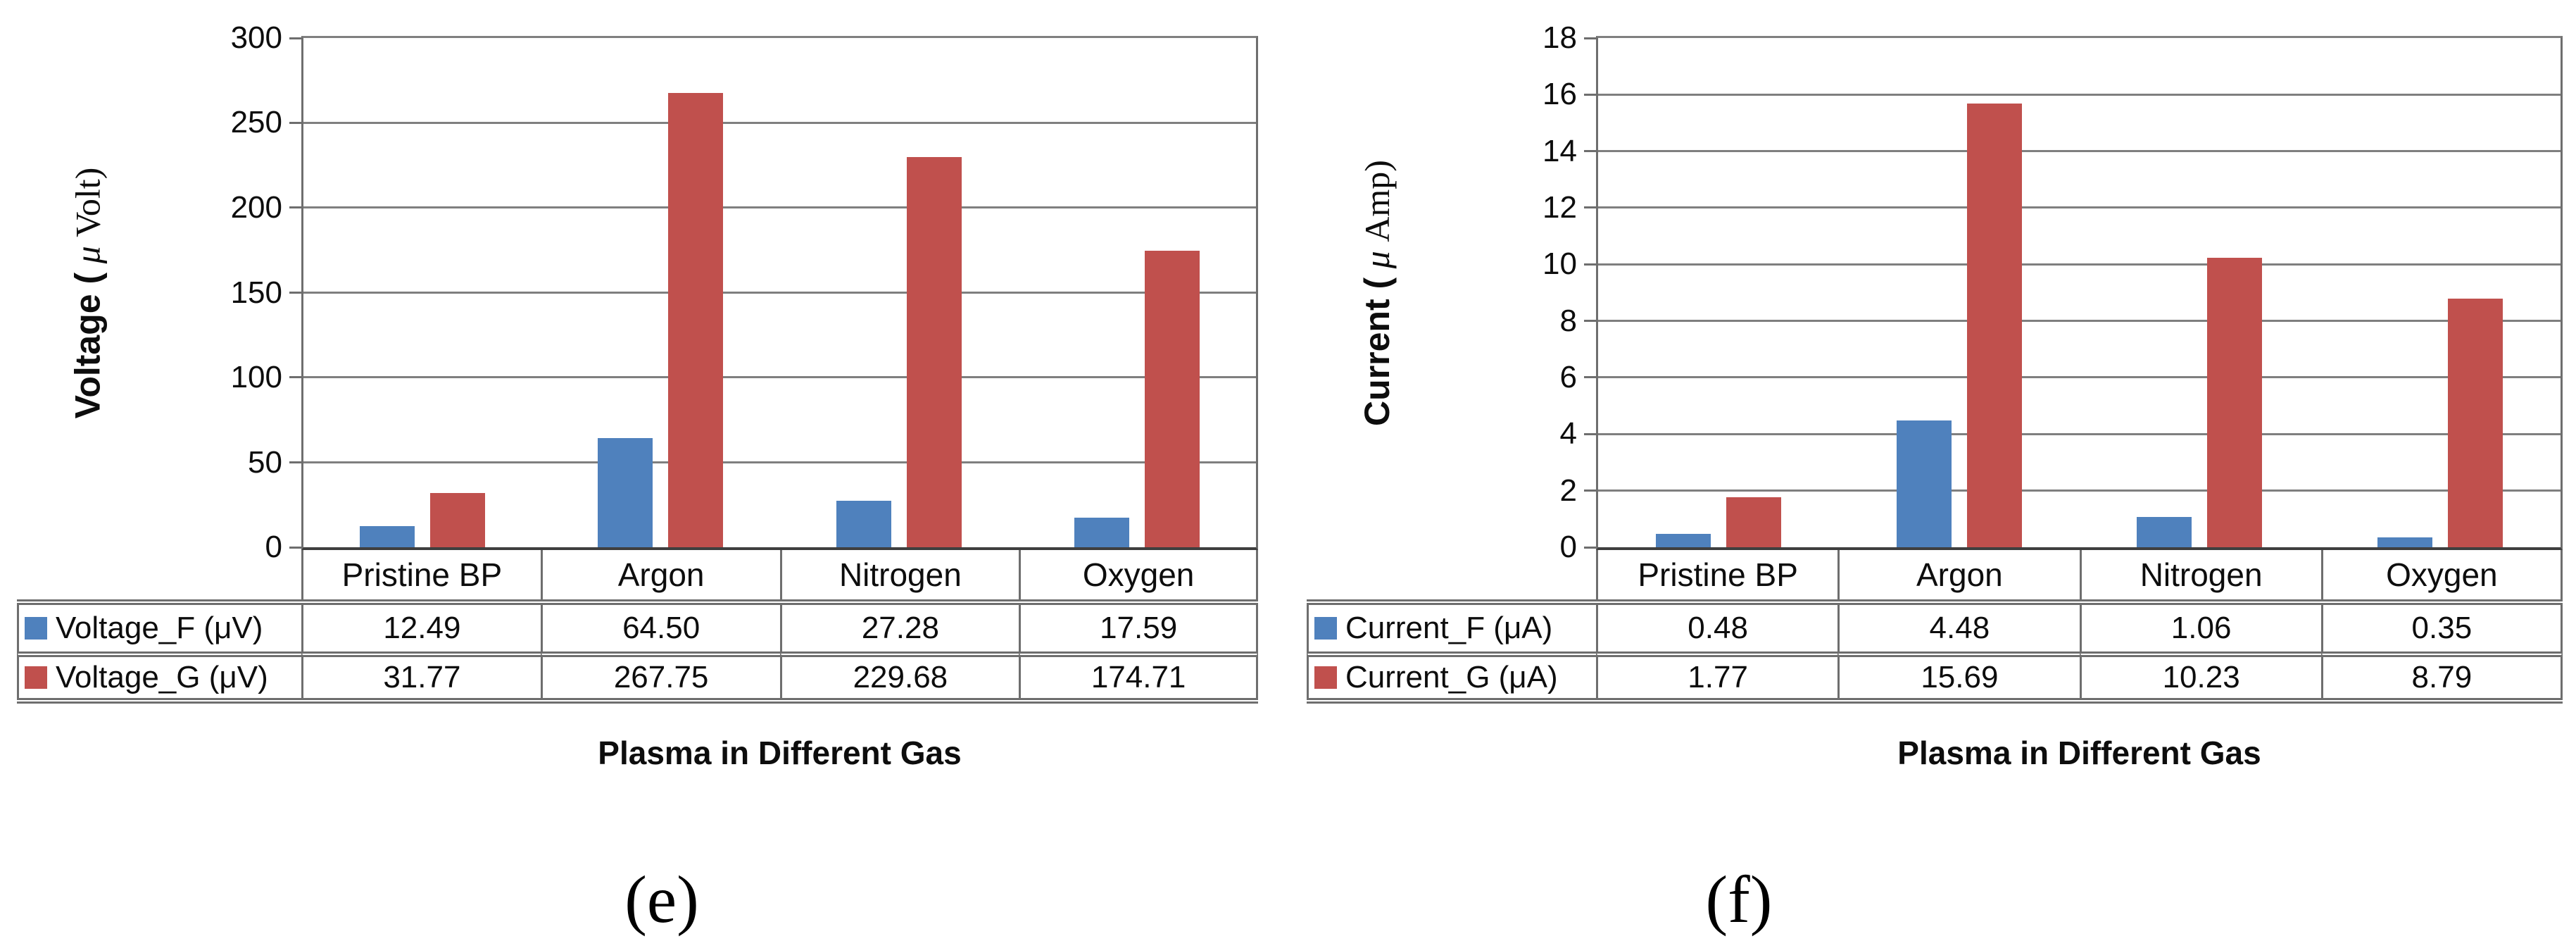 The width and height of the screenshot is (2576, 948). What do you see at coordinates (660, 675) in the screenshot?
I see `table-value-cell: 267.75` at bounding box center [660, 675].